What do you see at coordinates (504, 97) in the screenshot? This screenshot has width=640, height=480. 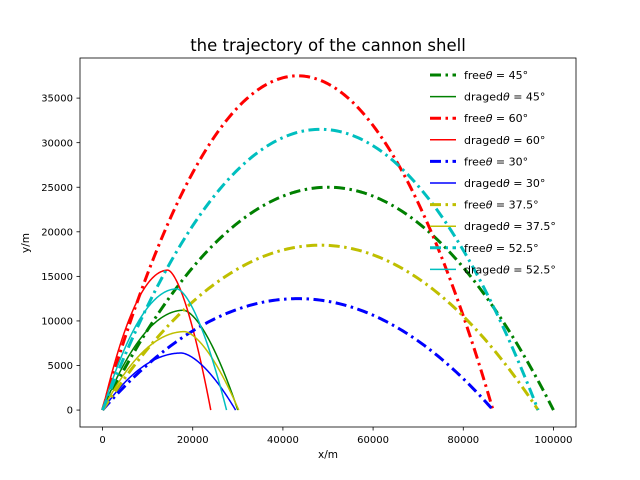 I see `legend-label-1: dragedθ = 45°` at bounding box center [504, 97].